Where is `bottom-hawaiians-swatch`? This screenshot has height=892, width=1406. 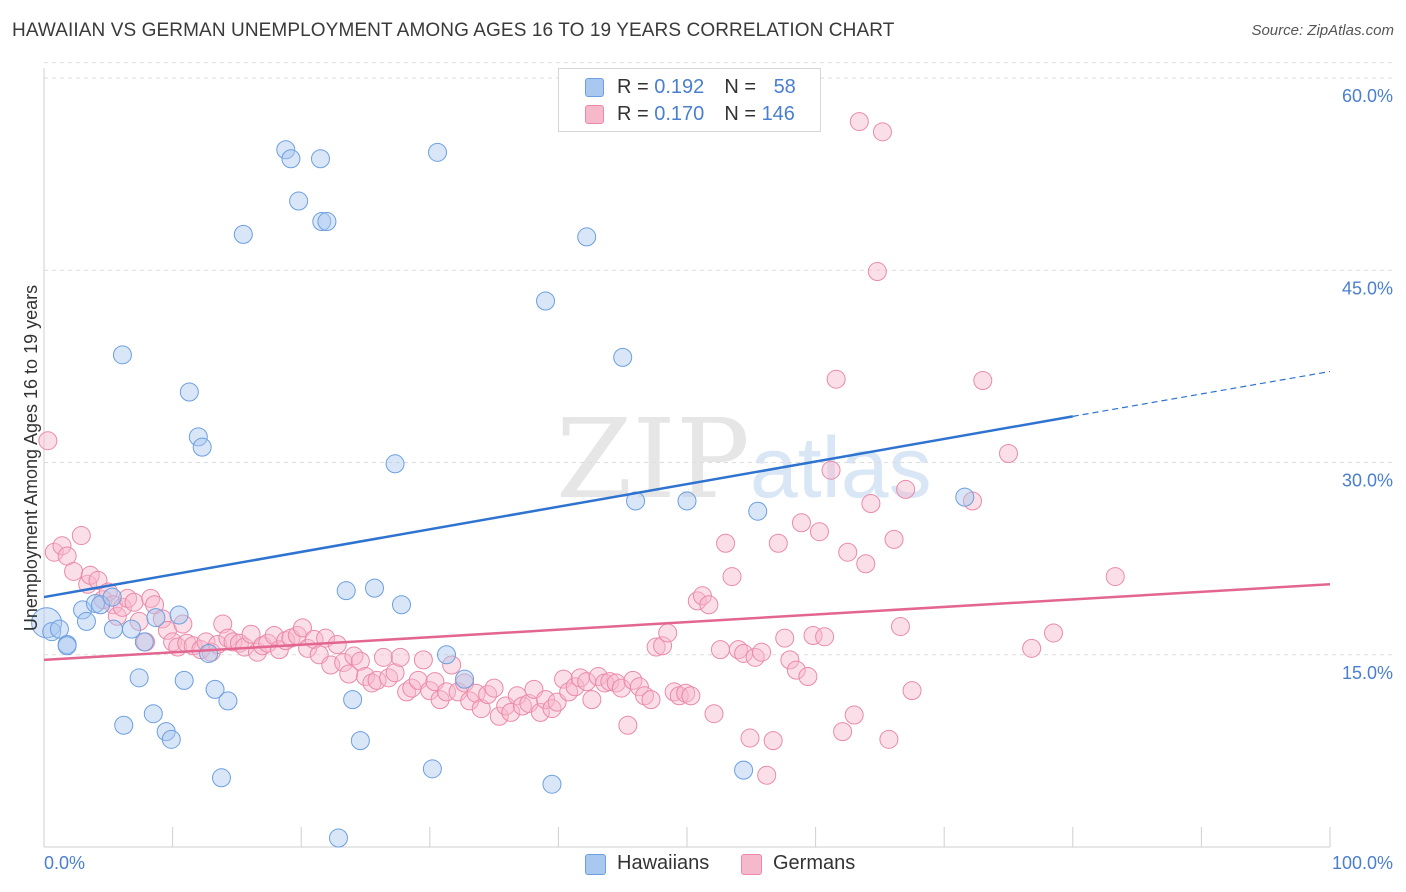 bottom-hawaiians-swatch is located at coordinates (595, 864).